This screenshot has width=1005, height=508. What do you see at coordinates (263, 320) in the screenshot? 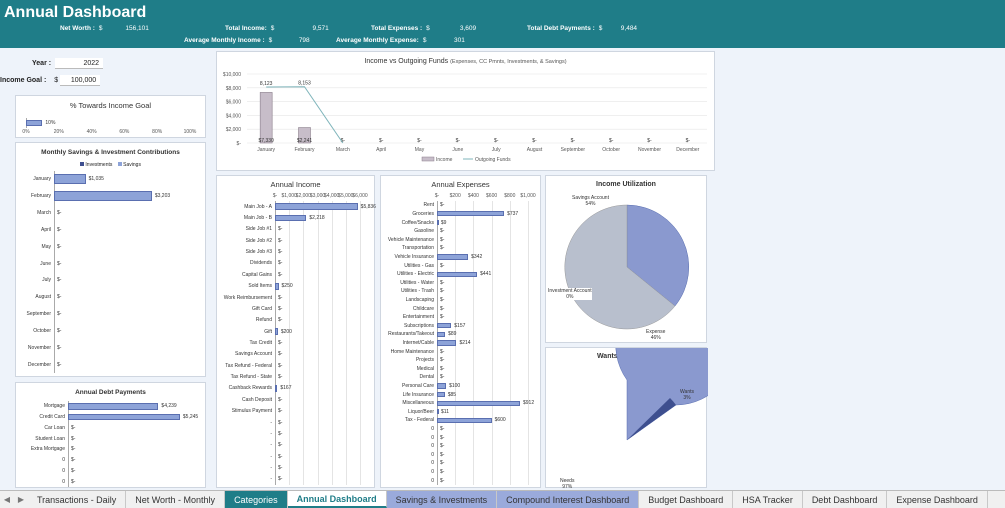
I see `category-label: Refund` at bounding box center [263, 320].